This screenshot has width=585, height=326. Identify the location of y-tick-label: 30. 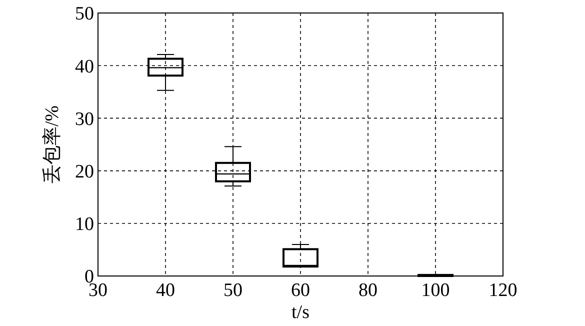
(84, 119).